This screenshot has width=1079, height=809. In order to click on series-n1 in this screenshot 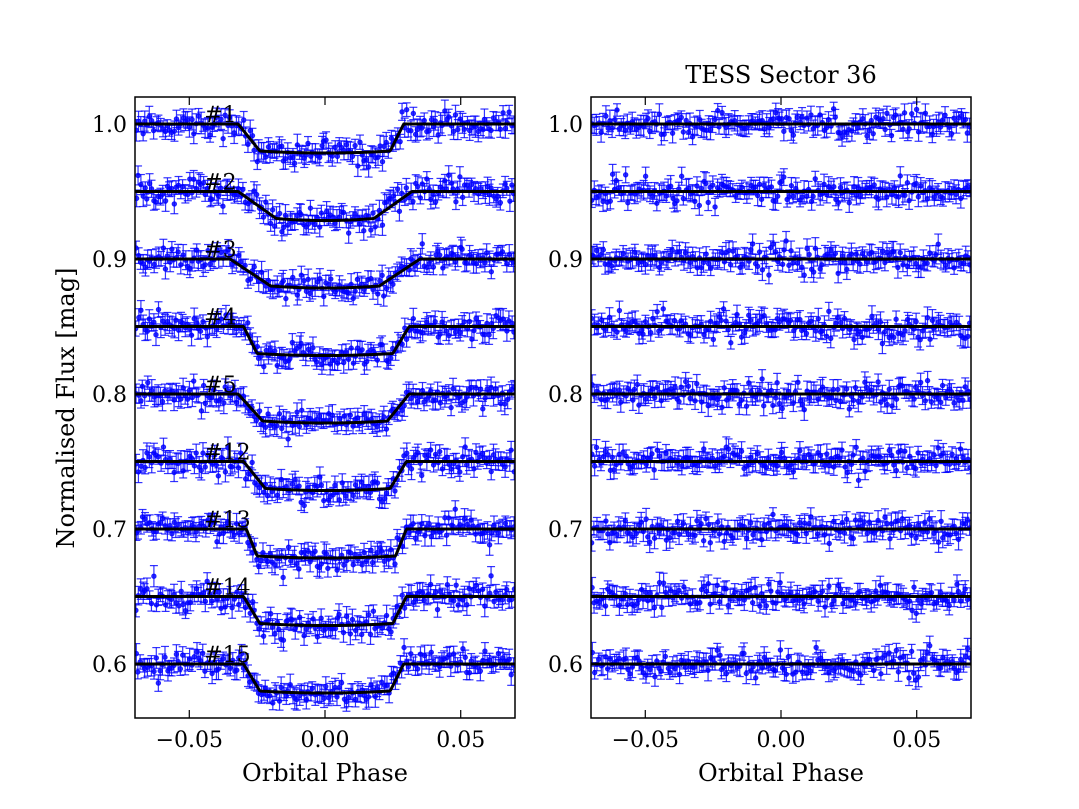, I will do `click(325, 138)`.